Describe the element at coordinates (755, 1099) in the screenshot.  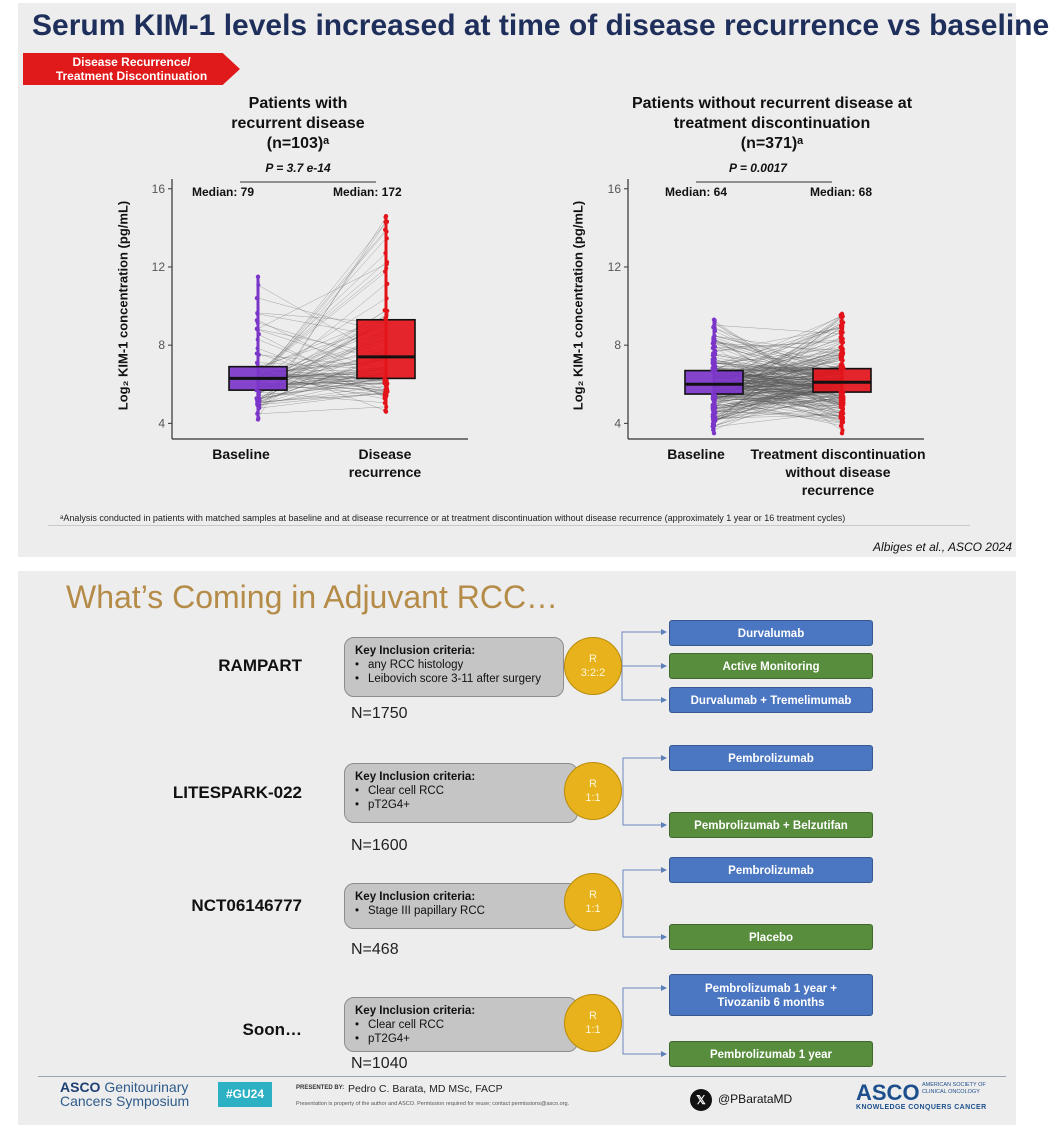
I see `twitter-handle: @PBarataMD` at that location.